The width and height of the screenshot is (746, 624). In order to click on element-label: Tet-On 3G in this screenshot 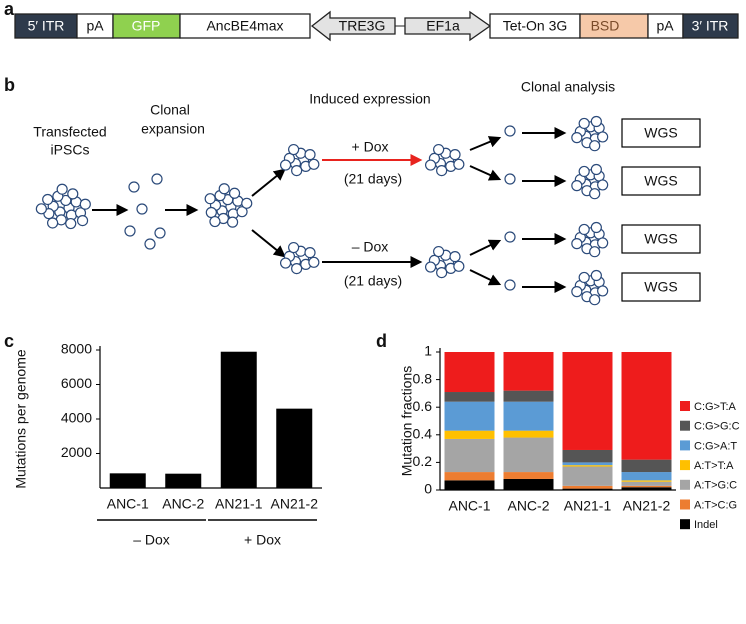, I will do `click(535, 26)`.